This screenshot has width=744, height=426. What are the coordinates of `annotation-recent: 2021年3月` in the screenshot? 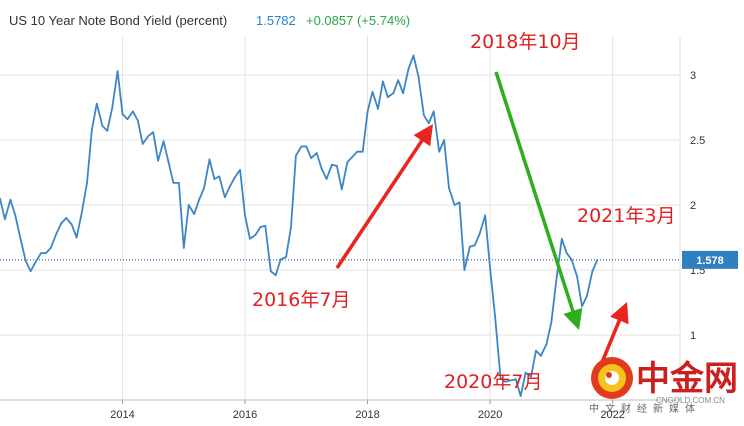 It's located at (626, 216).